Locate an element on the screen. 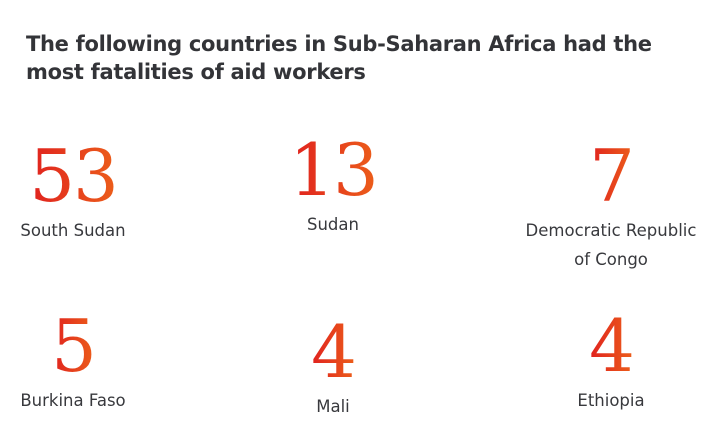 Image resolution: width=709 pixels, height=443 pixels. stat-value: 53 is located at coordinates (74, 176).